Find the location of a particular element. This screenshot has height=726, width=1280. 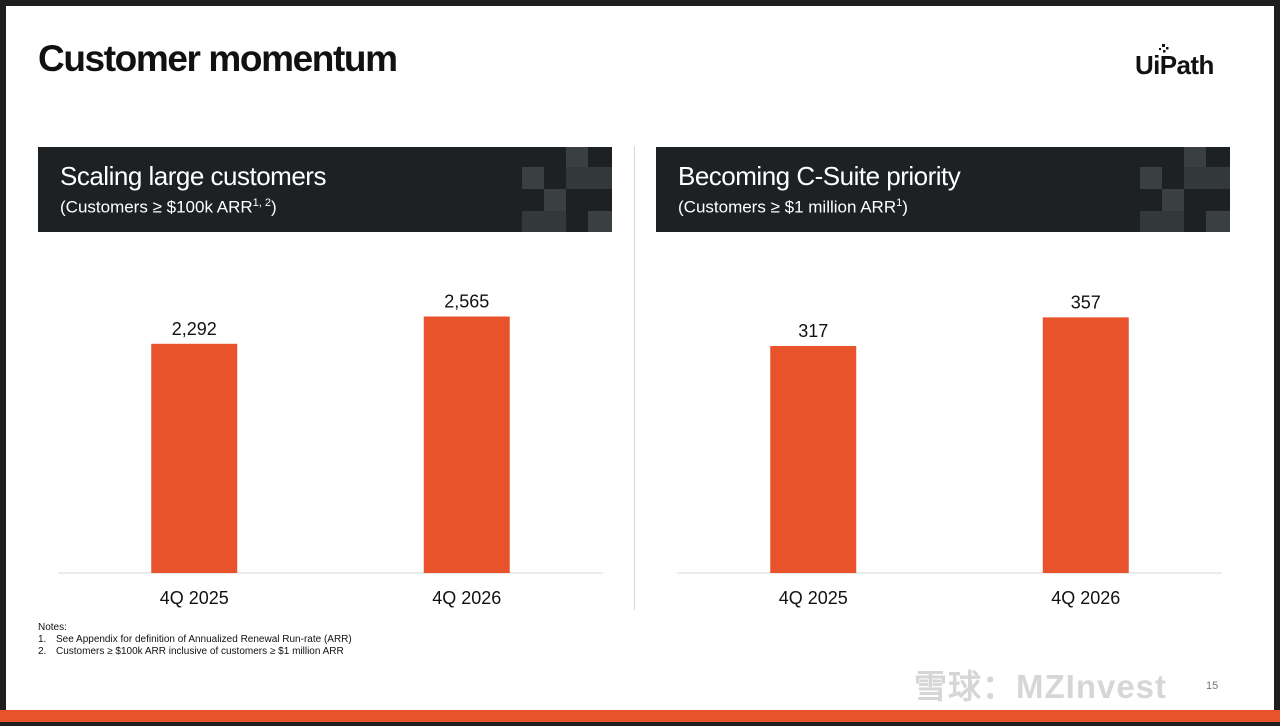

page-number: 15 is located at coordinates (1212, 686).